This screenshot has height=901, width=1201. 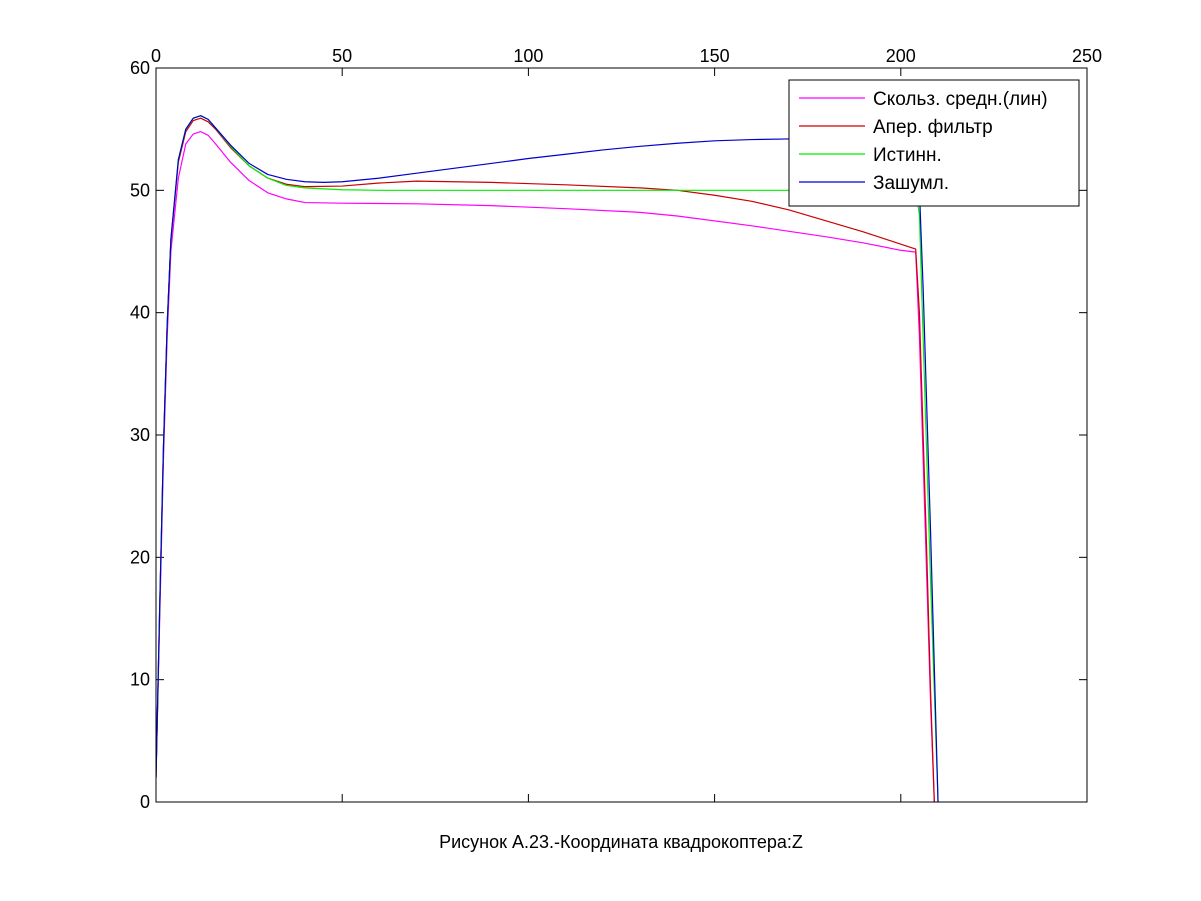 I want to click on x-tick-label: 200, so click(x=901, y=56).